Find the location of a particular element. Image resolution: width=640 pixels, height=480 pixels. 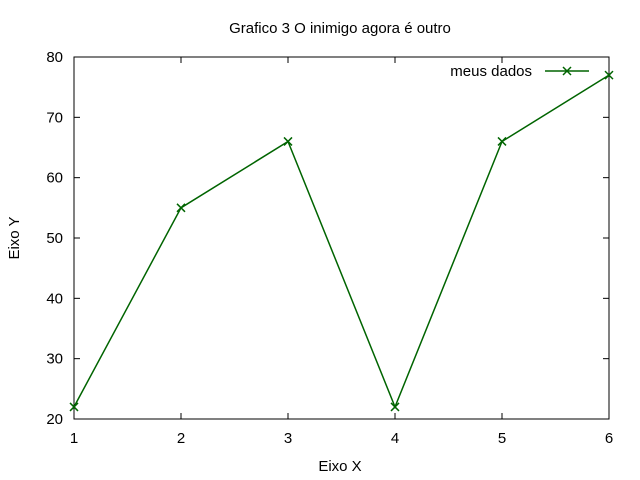

y-tick-label: 80 is located at coordinates (54, 57).